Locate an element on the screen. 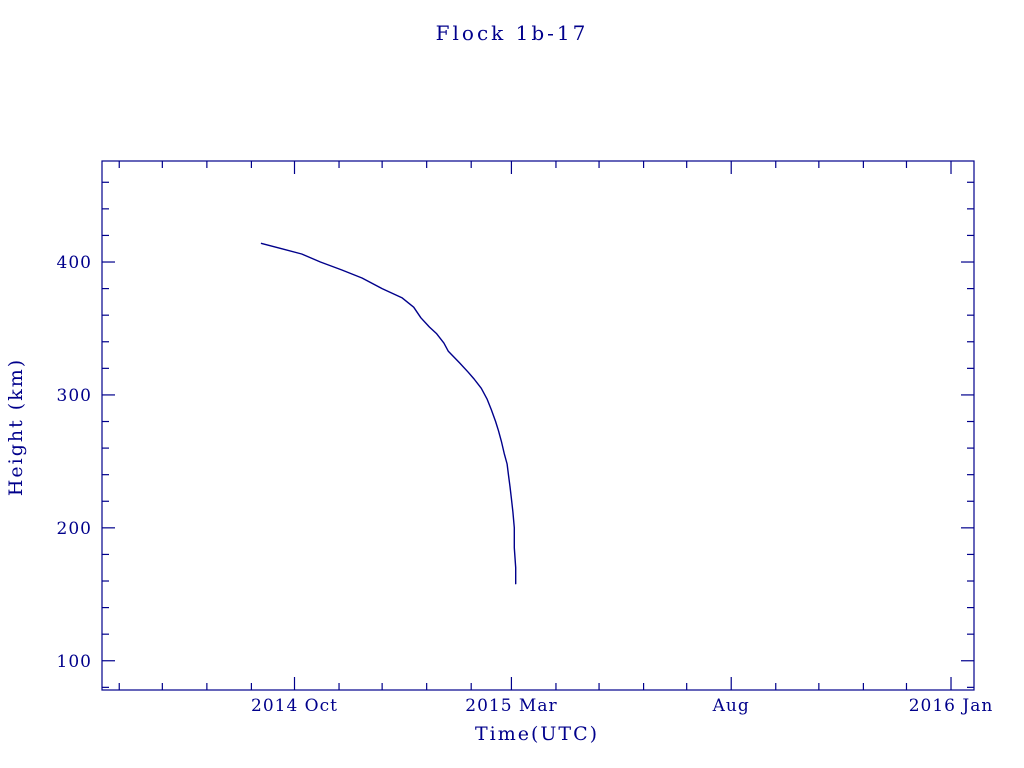 This screenshot has width=1024, height=768. x-tick-label: 2016 Jan is located at coordinates (951, 706).